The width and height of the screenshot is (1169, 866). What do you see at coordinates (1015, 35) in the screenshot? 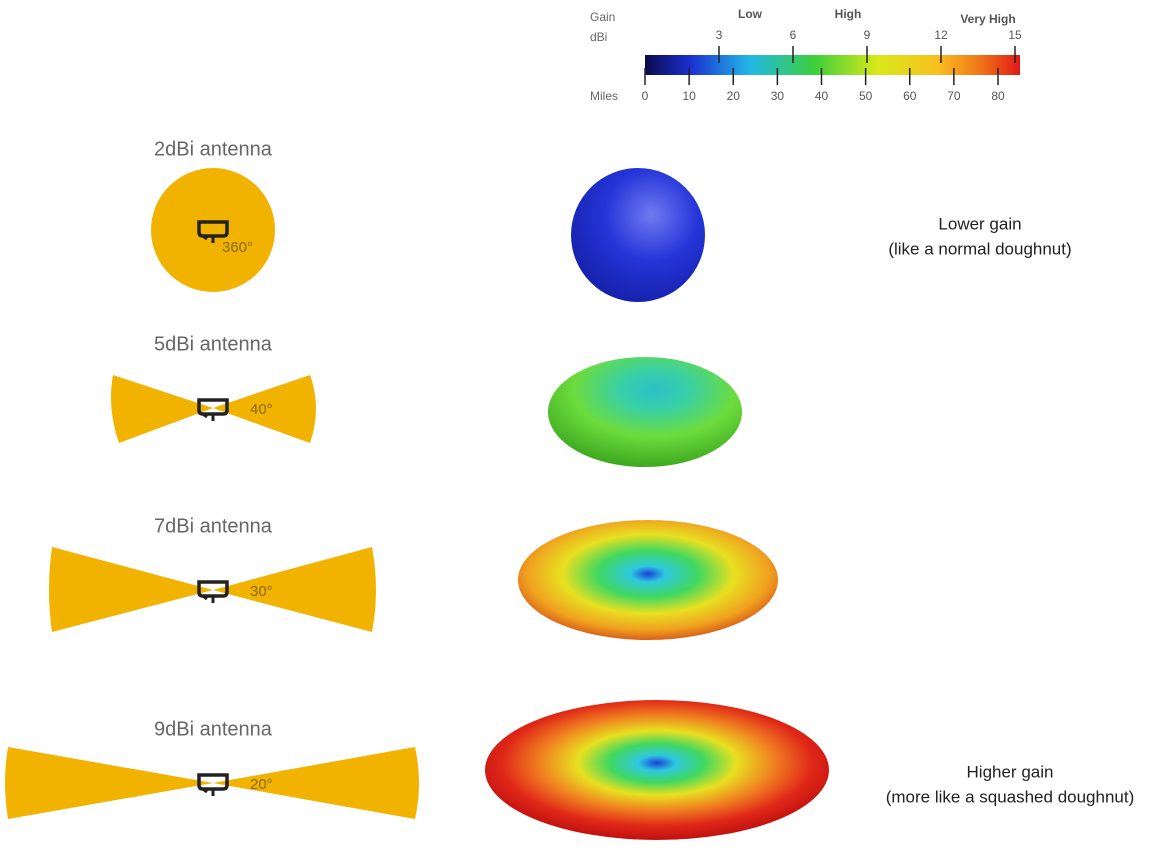
I see `dbi-tick-label: 15` at bounding box center [1015, 35].